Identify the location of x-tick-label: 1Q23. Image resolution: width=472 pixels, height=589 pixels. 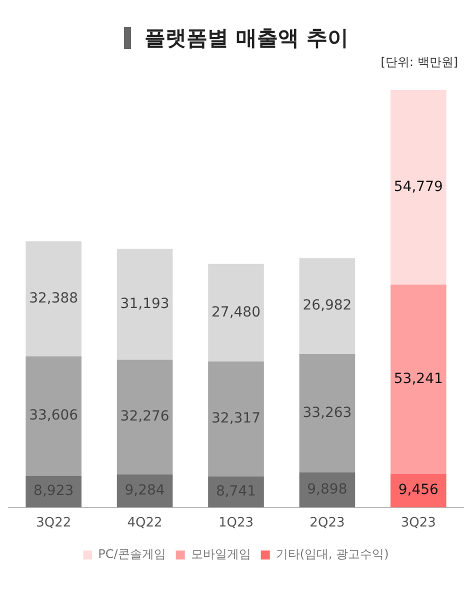
(236, 523).